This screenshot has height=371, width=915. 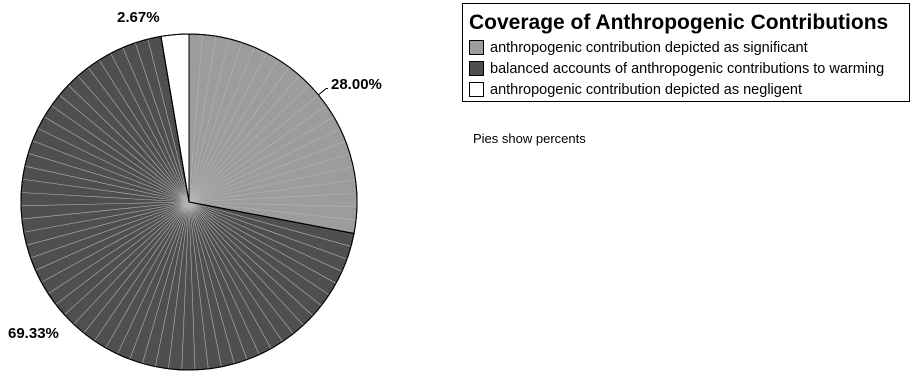 I want to click on legend-swatch-negligent, so click(x=476, y=89).